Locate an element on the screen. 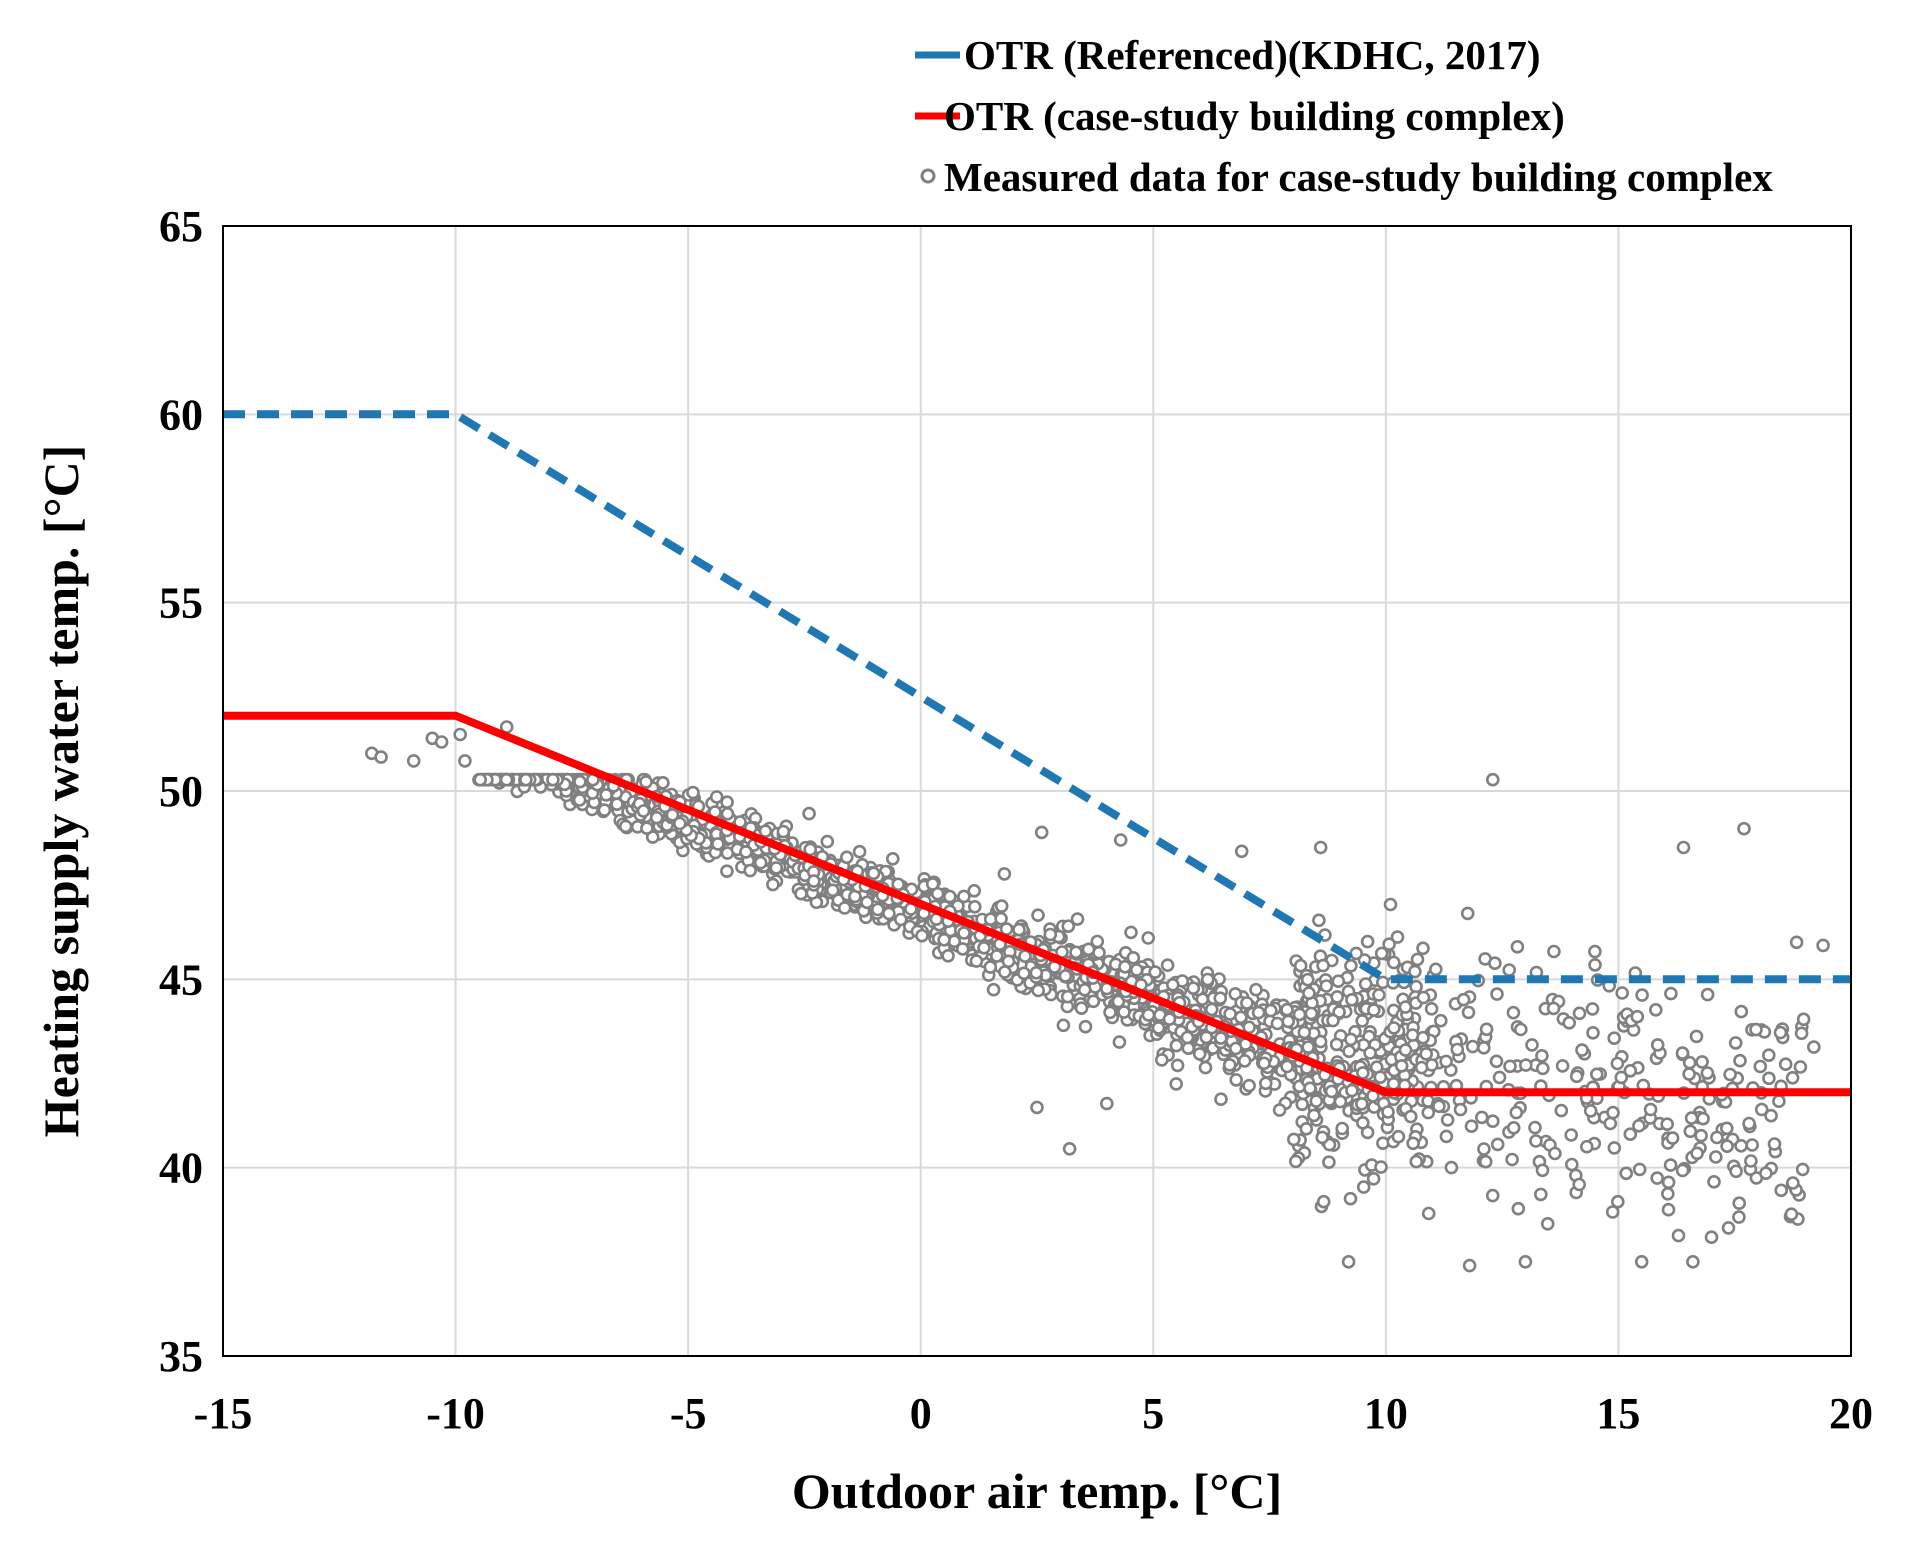 The width and height of the screenshot is (1905, 1548). x-tick-label: 0 is located at coordinates (921, 1413).